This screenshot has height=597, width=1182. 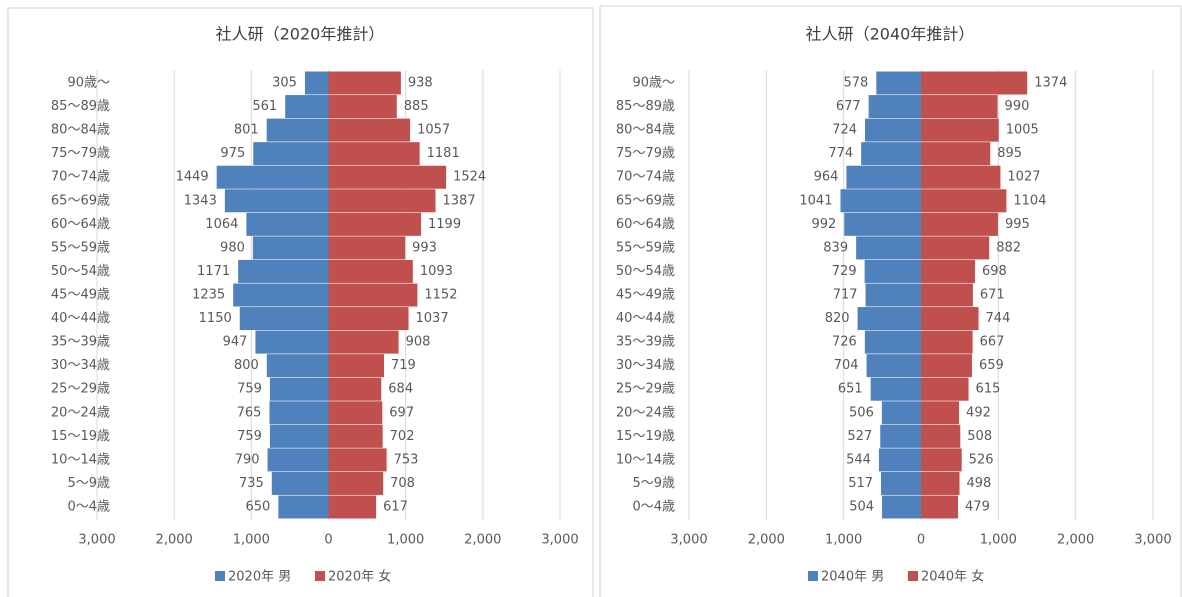 What do you see at coordinates (645, 177) in the screenshot?
I see `y-tick-label: 70～74歳` at bounding box center [645, 177].